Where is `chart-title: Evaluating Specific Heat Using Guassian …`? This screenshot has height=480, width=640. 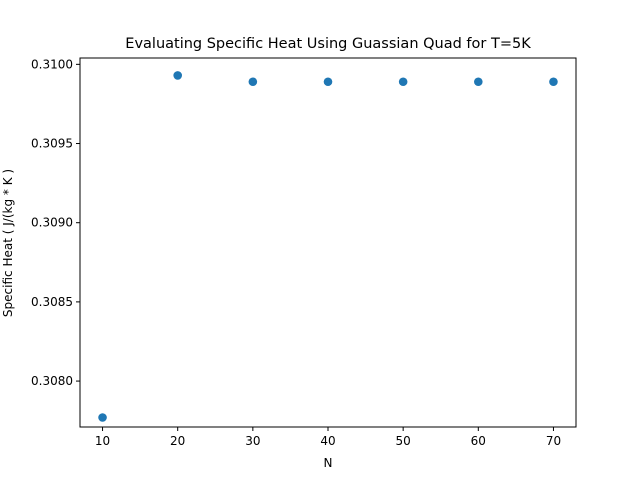 chart-title: Evaluating Specific Heat Using Guassian … is located at coordinates (328, 44).